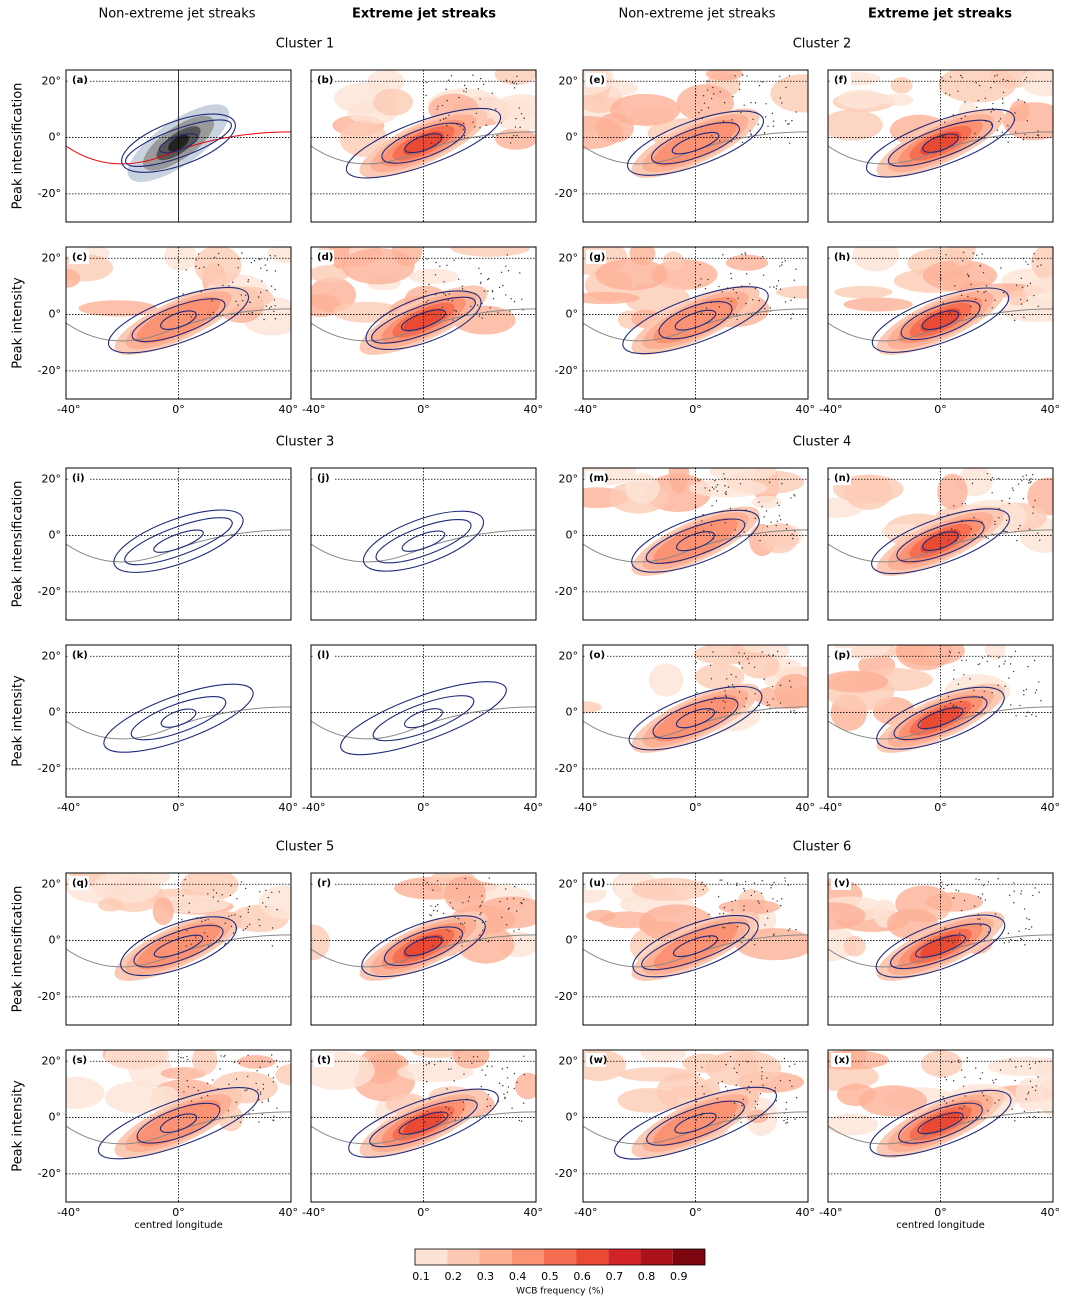  What do you see at coordinates (324, 257) in the screenshot?
I see `panel-label-bg` at bounding box center [324, 257].